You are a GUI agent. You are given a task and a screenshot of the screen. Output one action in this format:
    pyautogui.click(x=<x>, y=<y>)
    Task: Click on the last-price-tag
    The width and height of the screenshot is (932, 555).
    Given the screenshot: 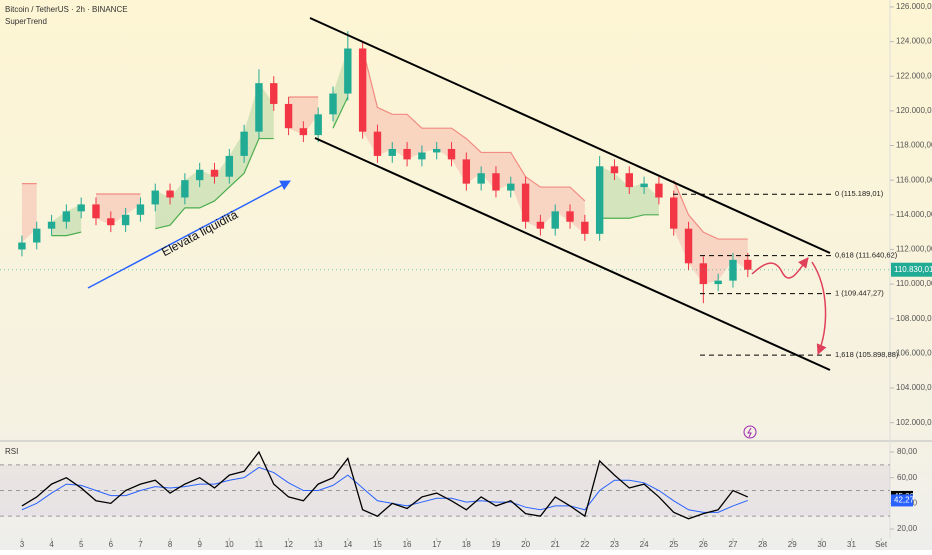 What is the action you would take?
    pyautogui.click(x=911, y=269)
    